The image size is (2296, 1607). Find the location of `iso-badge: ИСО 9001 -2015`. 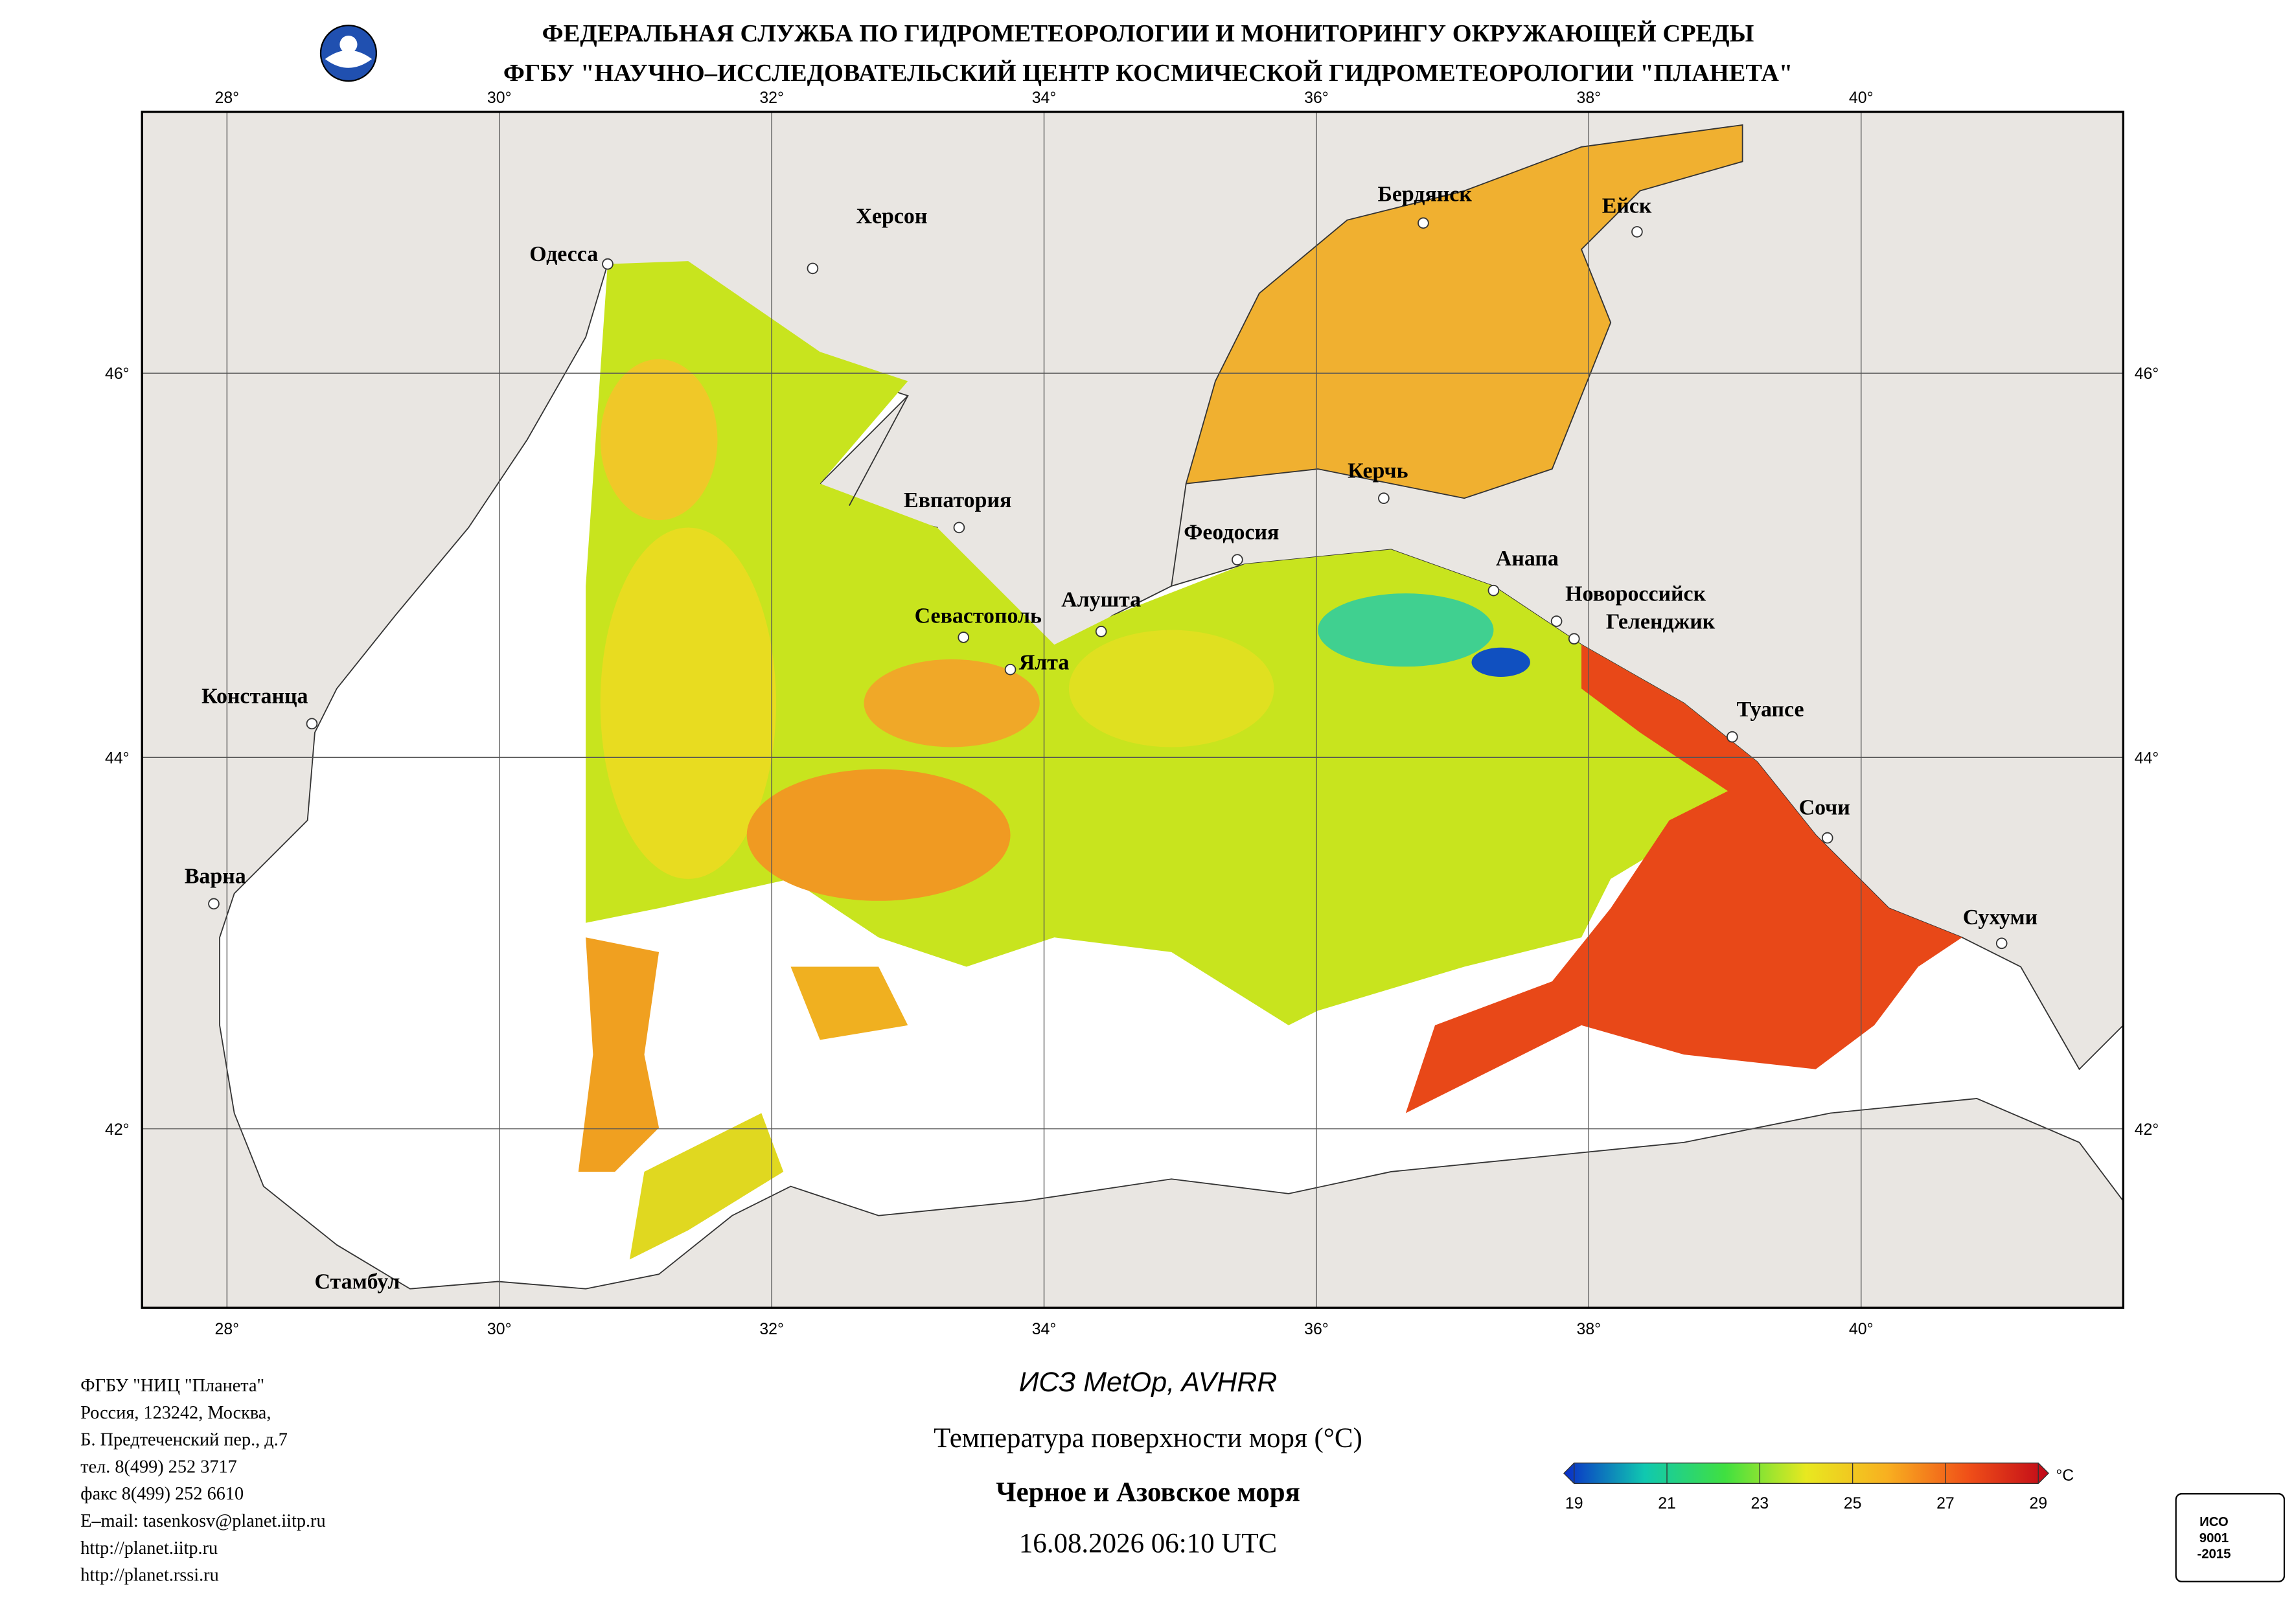

iso-badge: ИСО 9001 -2015 is located at coordinates (2230, 1537).